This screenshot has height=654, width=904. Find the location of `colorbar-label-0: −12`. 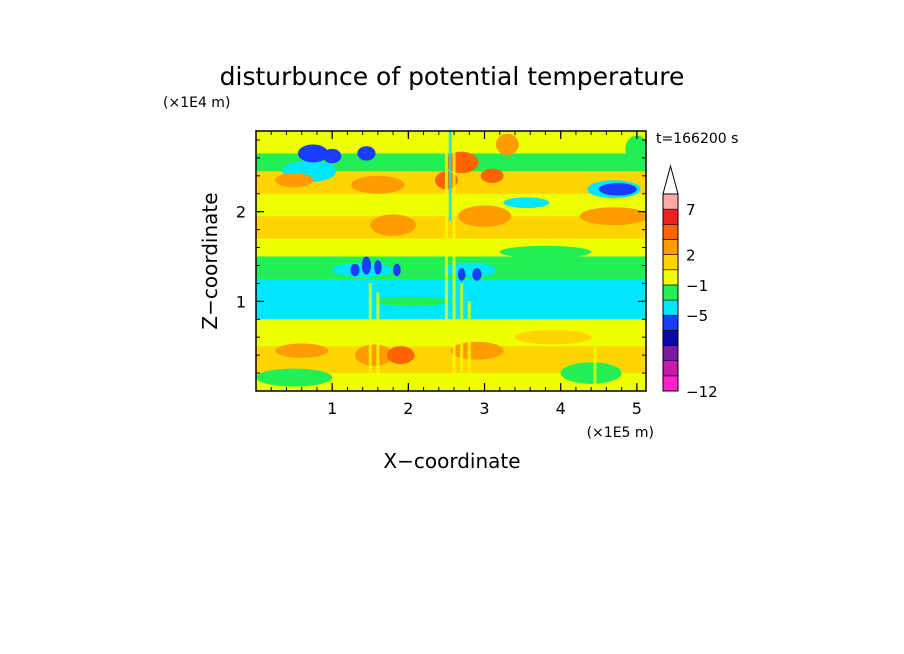

colorbar-label-0: −12 is located at coordinates (702, 392).